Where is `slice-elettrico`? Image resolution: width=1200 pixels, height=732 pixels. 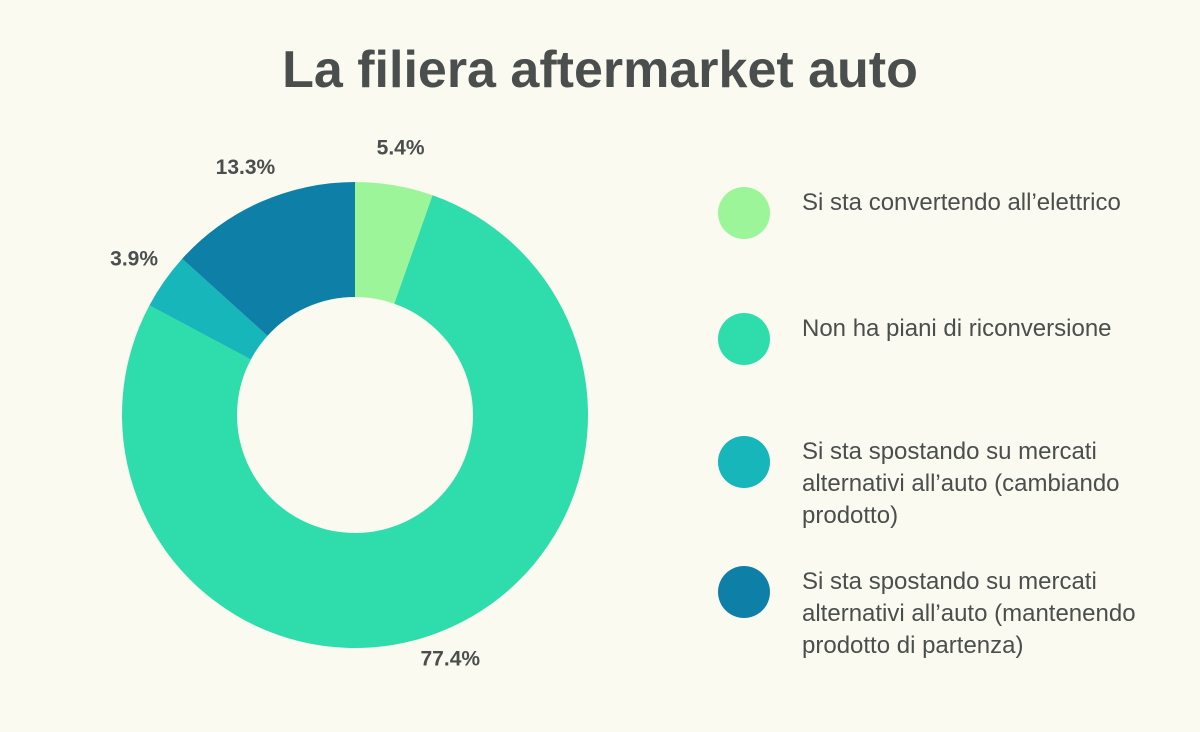
slice-elettrico is located at coordinates (394, 243).